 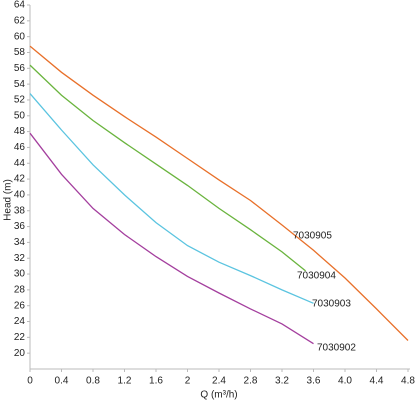 I want to click on y-tick-label: 60, so click(x=20, y=36).